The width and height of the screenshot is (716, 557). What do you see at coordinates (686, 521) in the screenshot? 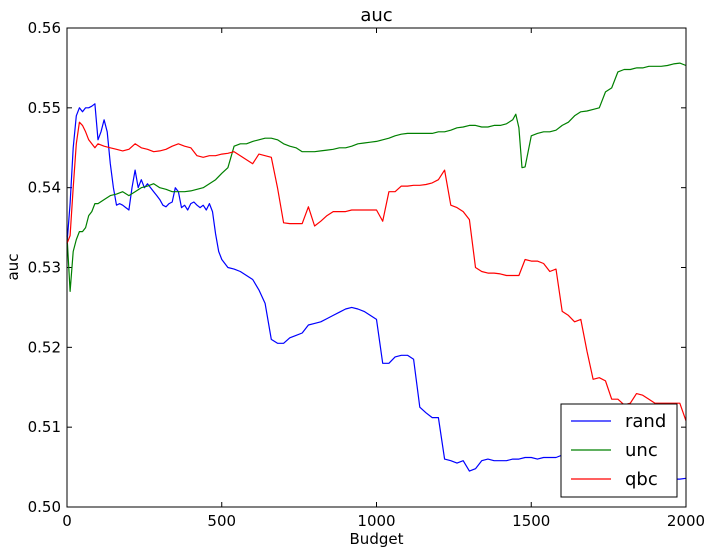
I see `x-tick-label: 2000` at bounding box center [686, 521].